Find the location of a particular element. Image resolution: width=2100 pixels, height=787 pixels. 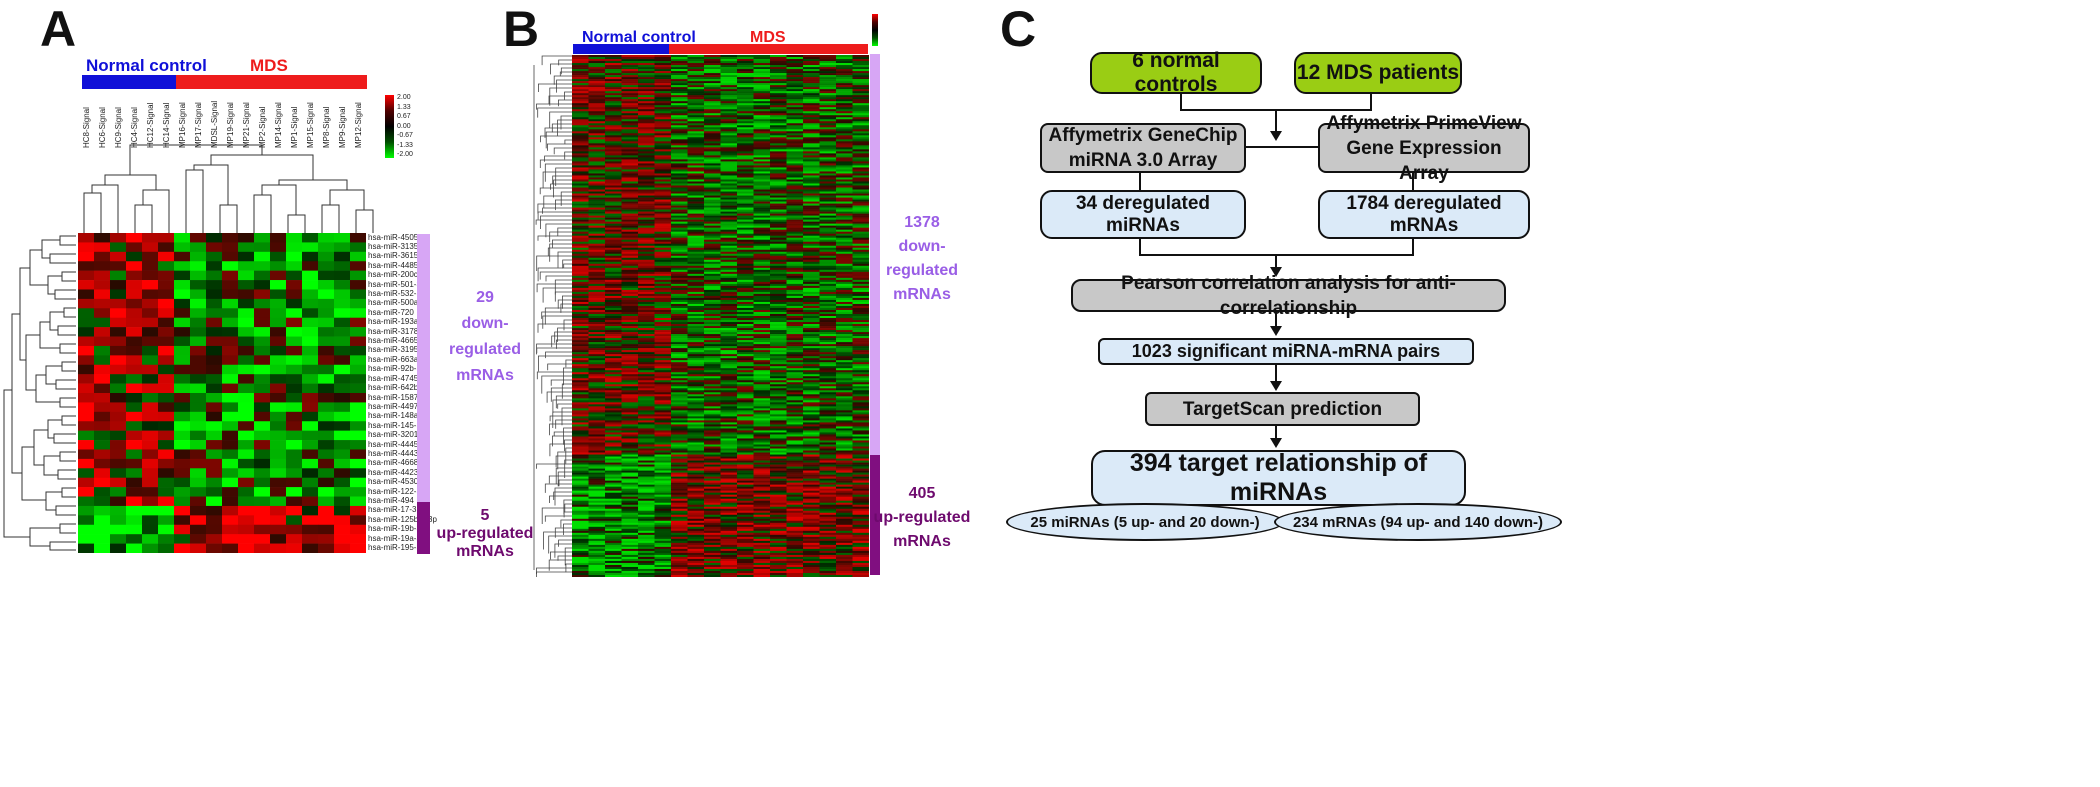

column-dendrogram-a is located at coordinates (228, 188).